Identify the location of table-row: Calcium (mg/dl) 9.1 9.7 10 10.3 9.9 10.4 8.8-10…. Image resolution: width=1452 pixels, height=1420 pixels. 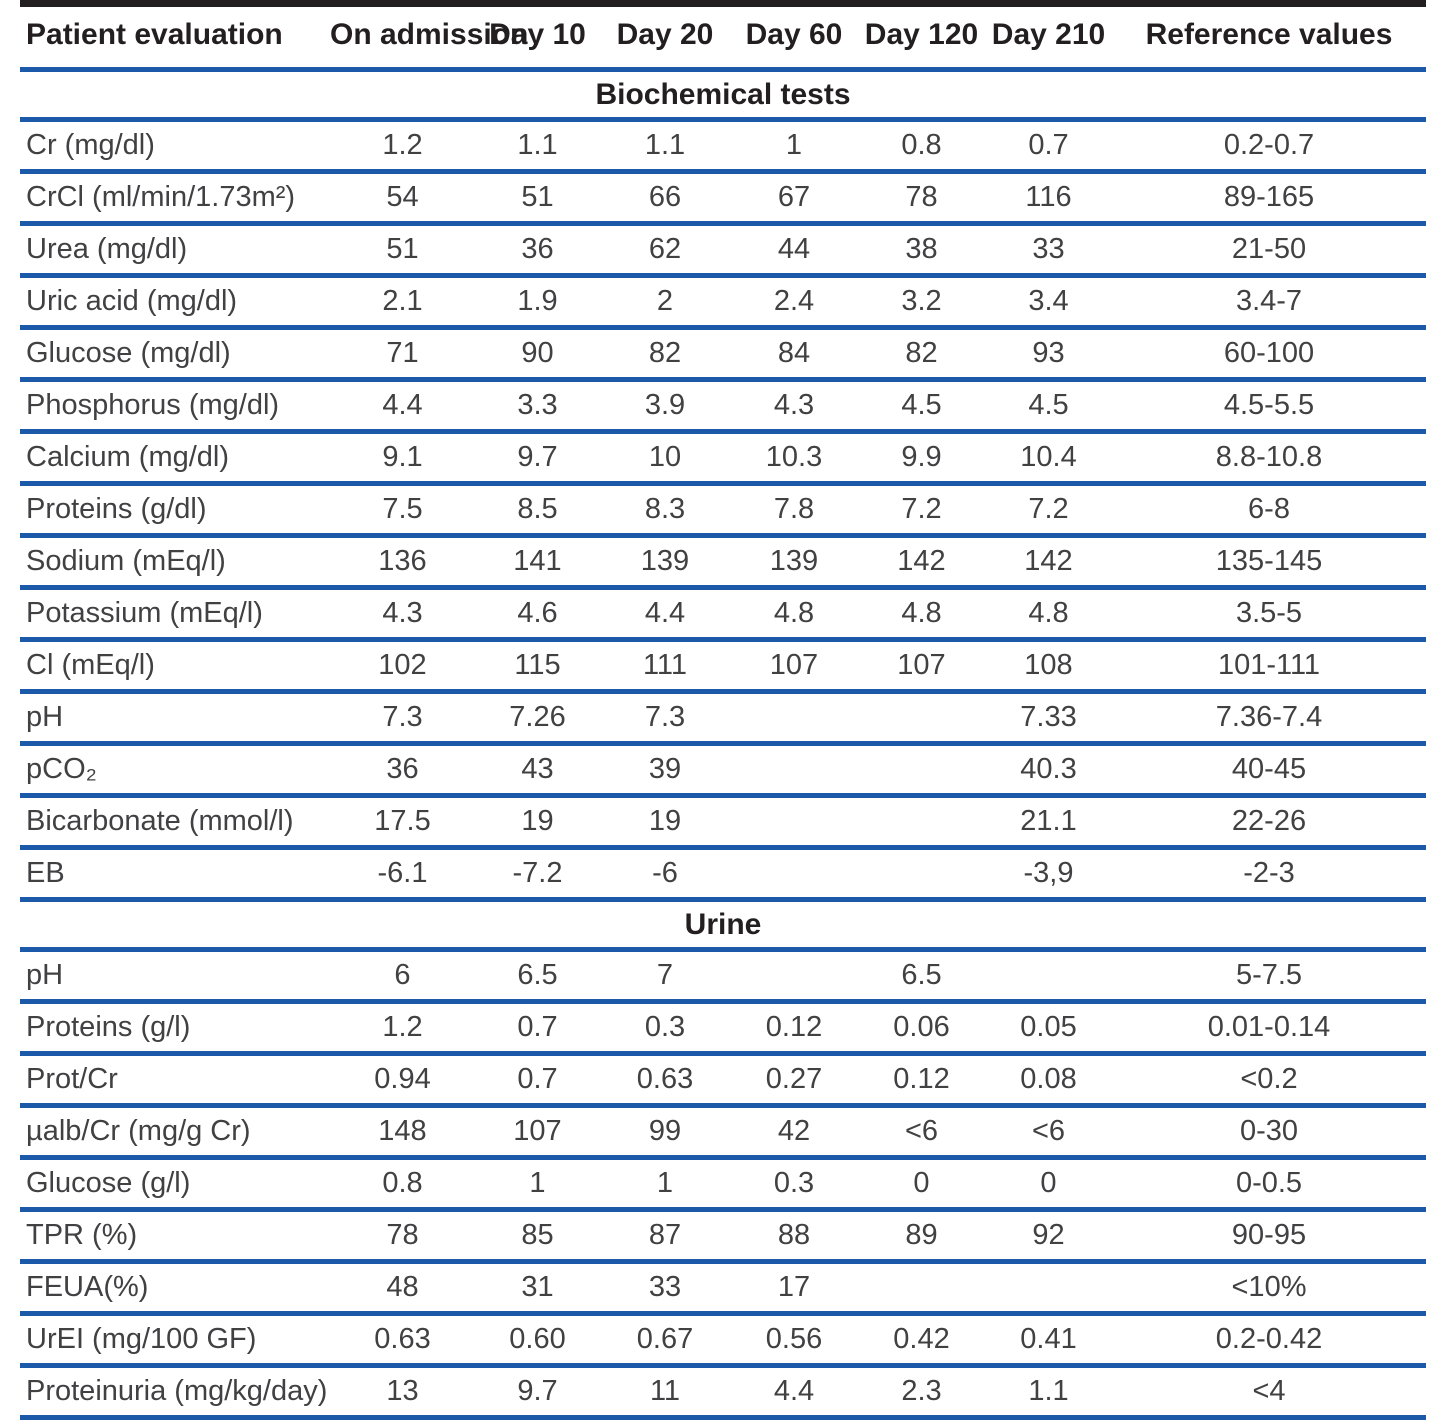
(723, 458).